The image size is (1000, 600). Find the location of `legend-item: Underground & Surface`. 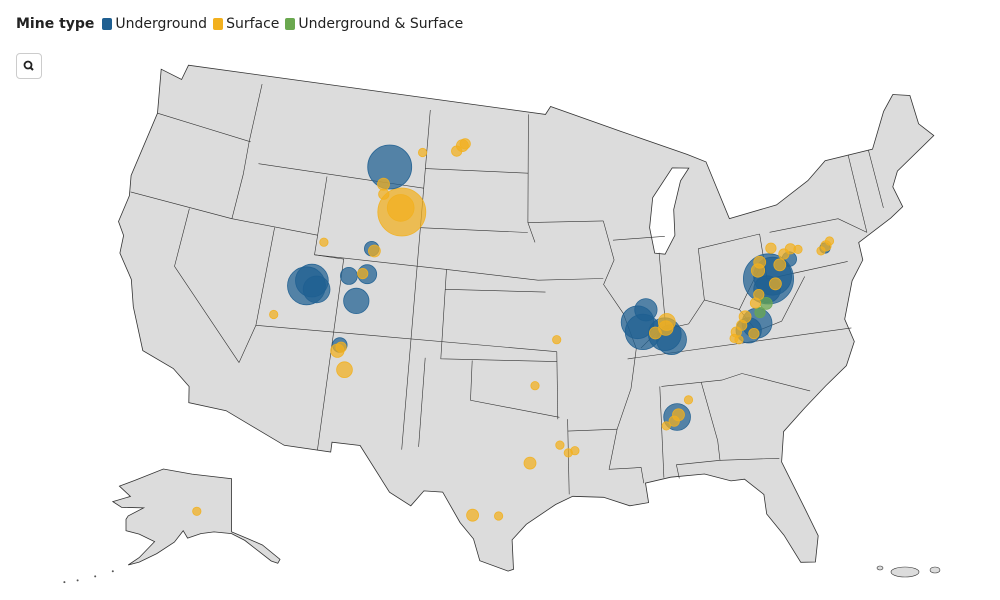

legend-item: Underground & Surface is located at coordinates (374, 24).